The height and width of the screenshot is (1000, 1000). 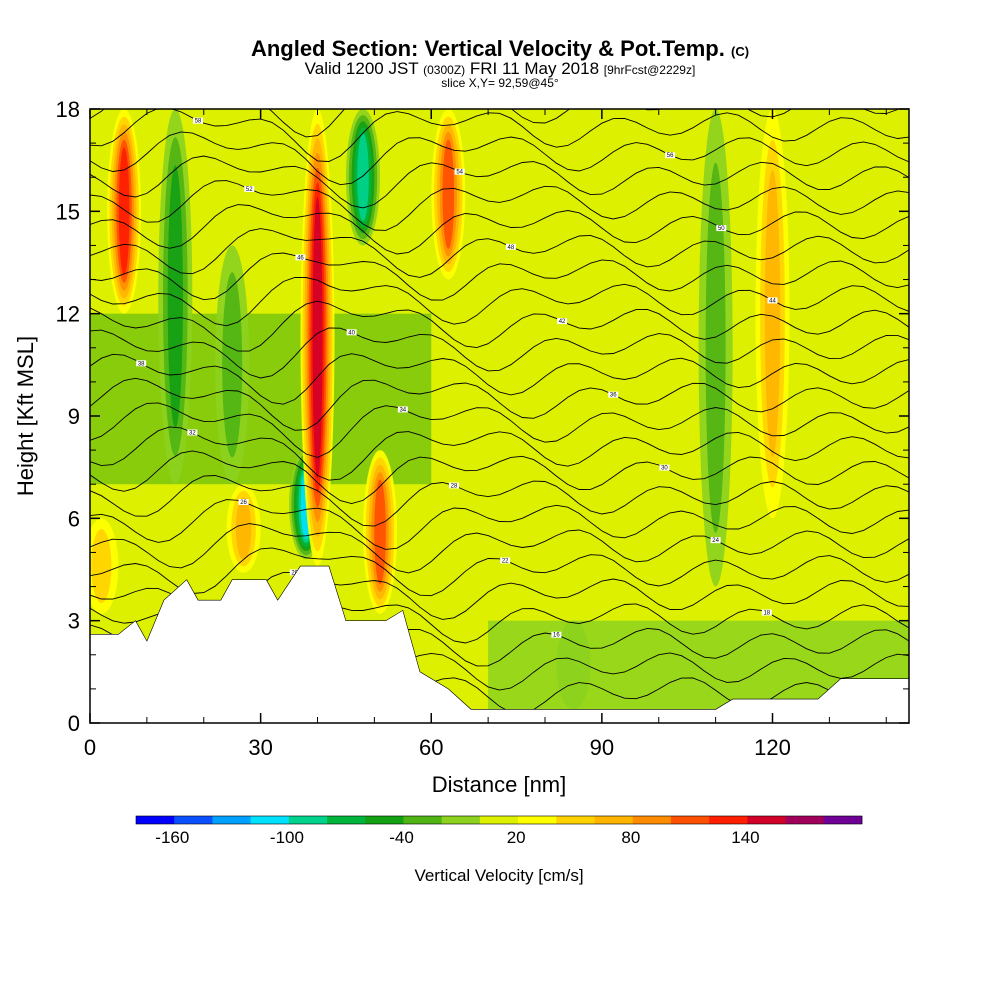 I want to click on isentrope-label: 46, so click(x=300, y=258).